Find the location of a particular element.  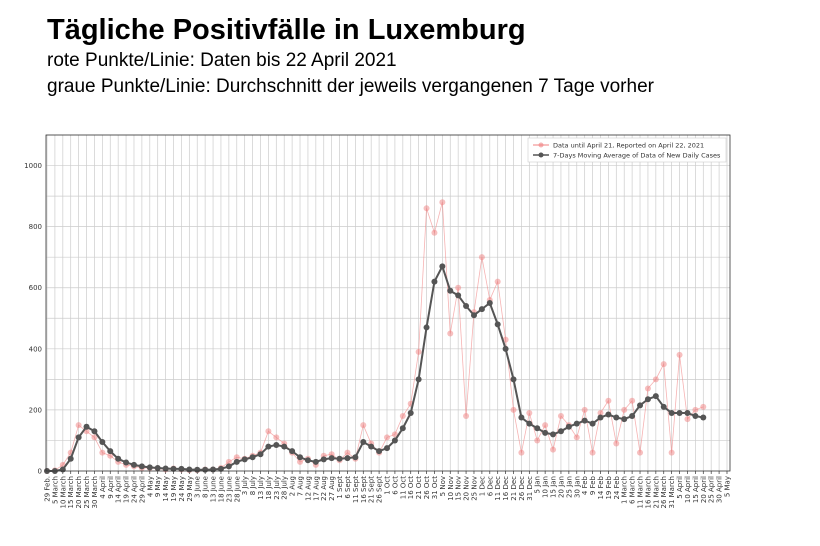

x-tick-label: 21 Dec is located at coordinates (514, 488).